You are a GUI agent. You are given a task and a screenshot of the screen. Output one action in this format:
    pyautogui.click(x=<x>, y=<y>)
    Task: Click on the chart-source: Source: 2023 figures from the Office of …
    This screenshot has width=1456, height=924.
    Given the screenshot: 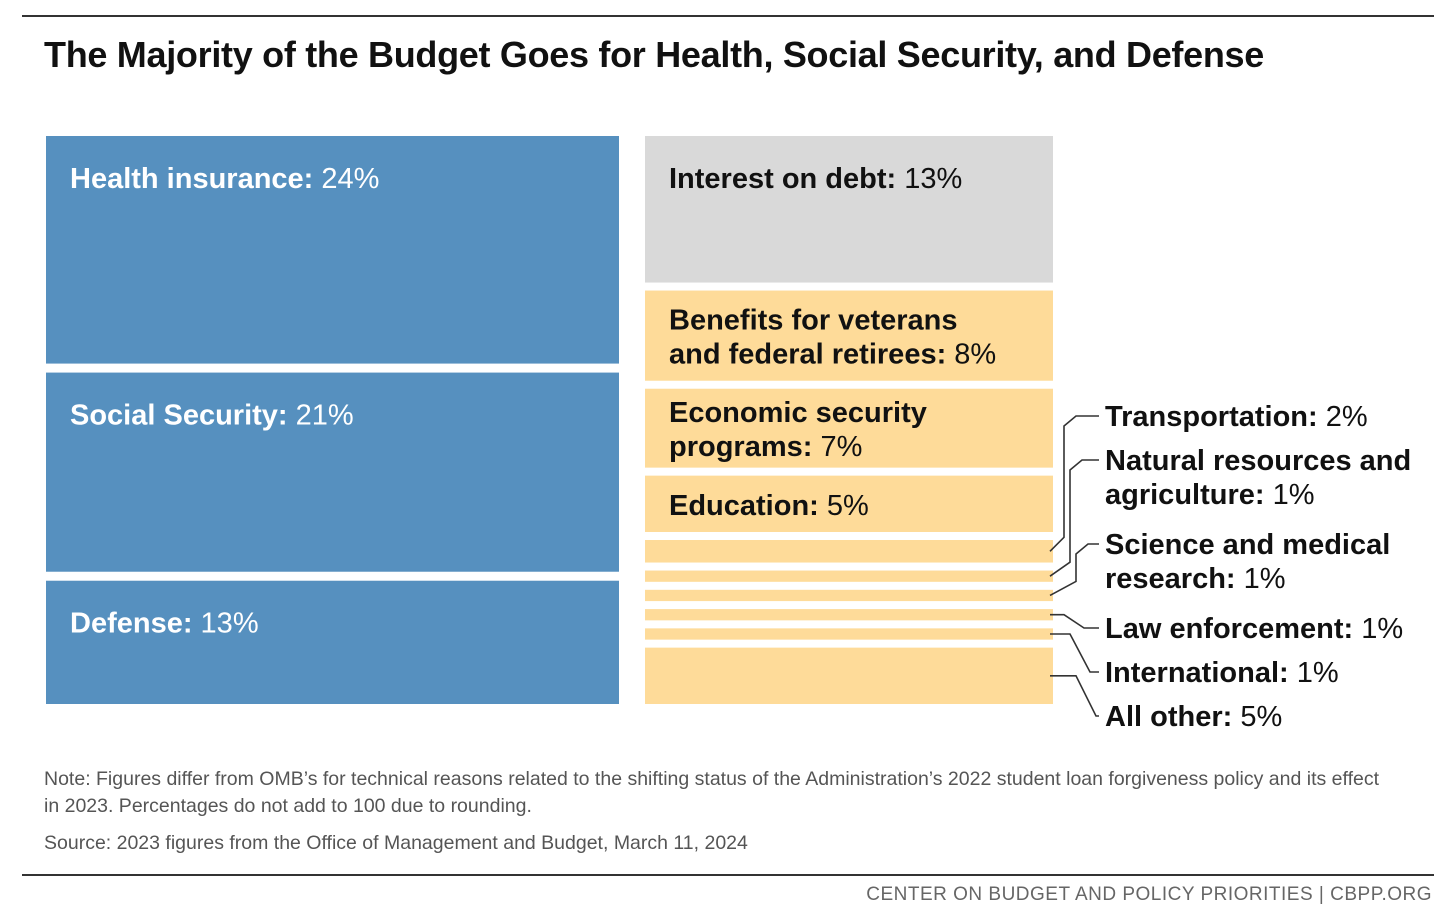 What is the action you would take?
    pyautogui.click(x=396, y=843)
    